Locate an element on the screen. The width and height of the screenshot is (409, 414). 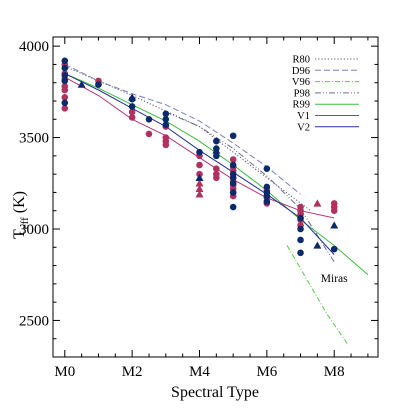
y-axis-title-symbol: T is located at coordinates (19, 234).